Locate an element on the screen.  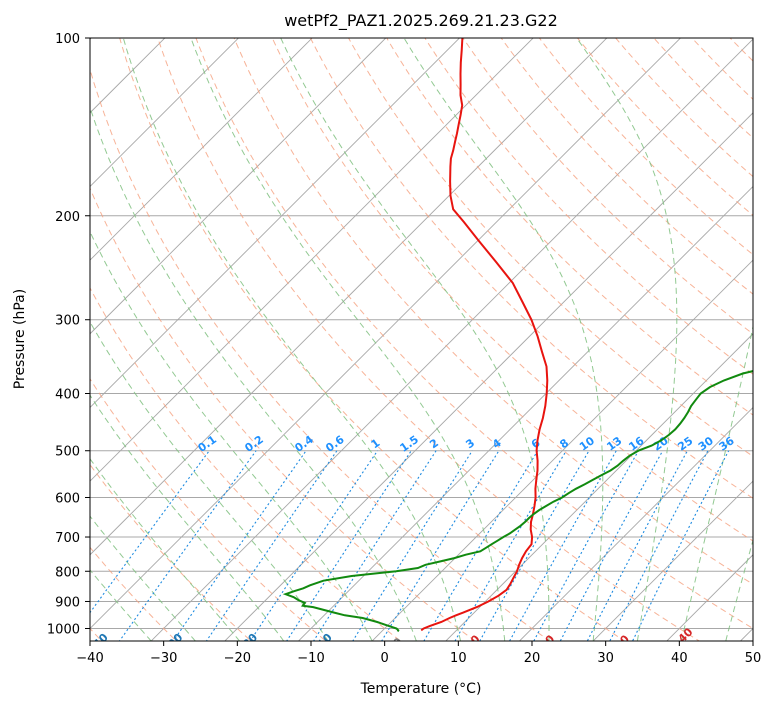
dry-adiabat-label: -30 is located at coordinates (173, 642).